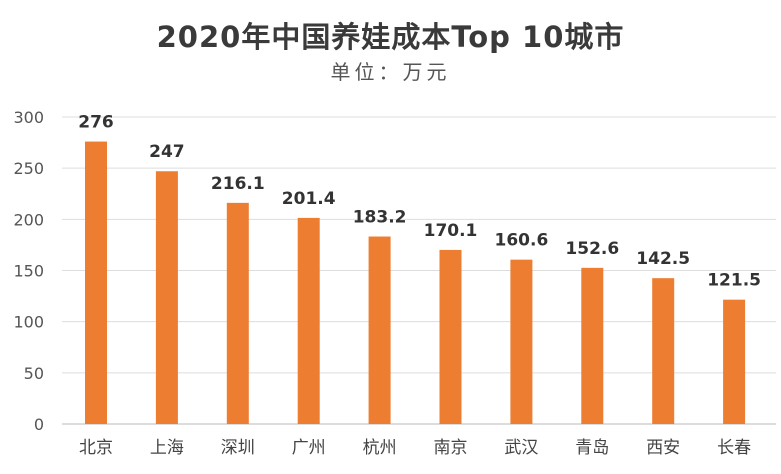 This screenshot has width=781, height=474. I want to click on data-label: 142.5, so click(663, 259).